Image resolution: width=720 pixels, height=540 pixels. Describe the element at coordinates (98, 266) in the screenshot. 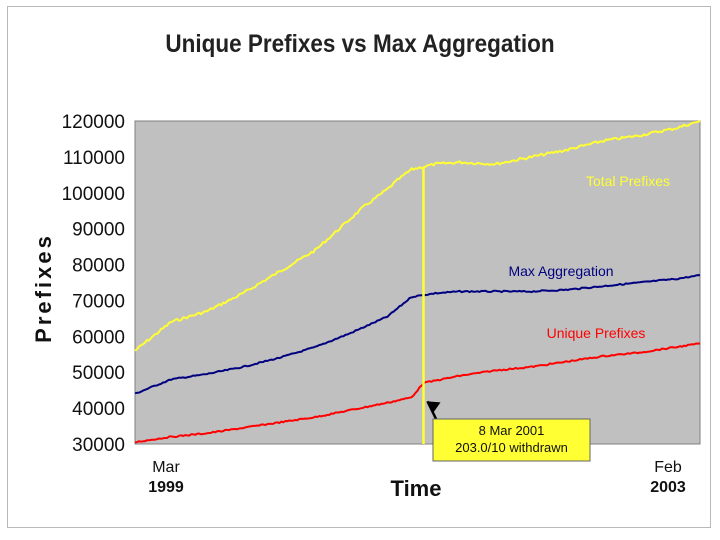

I see `y-tick-label: 80000` at that location.